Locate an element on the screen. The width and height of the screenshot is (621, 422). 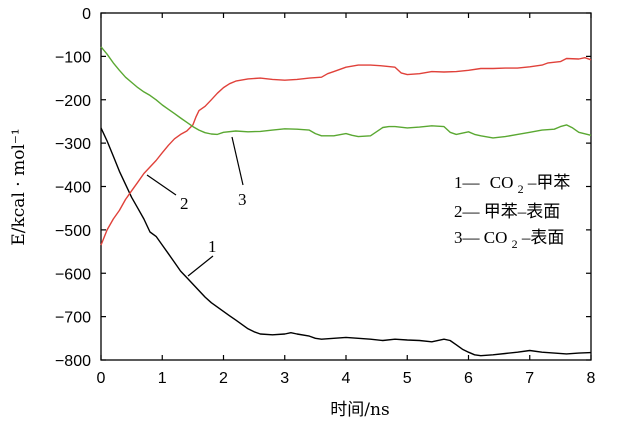
legend-entry-1-number: 1— is located at coordinates (467, 182).